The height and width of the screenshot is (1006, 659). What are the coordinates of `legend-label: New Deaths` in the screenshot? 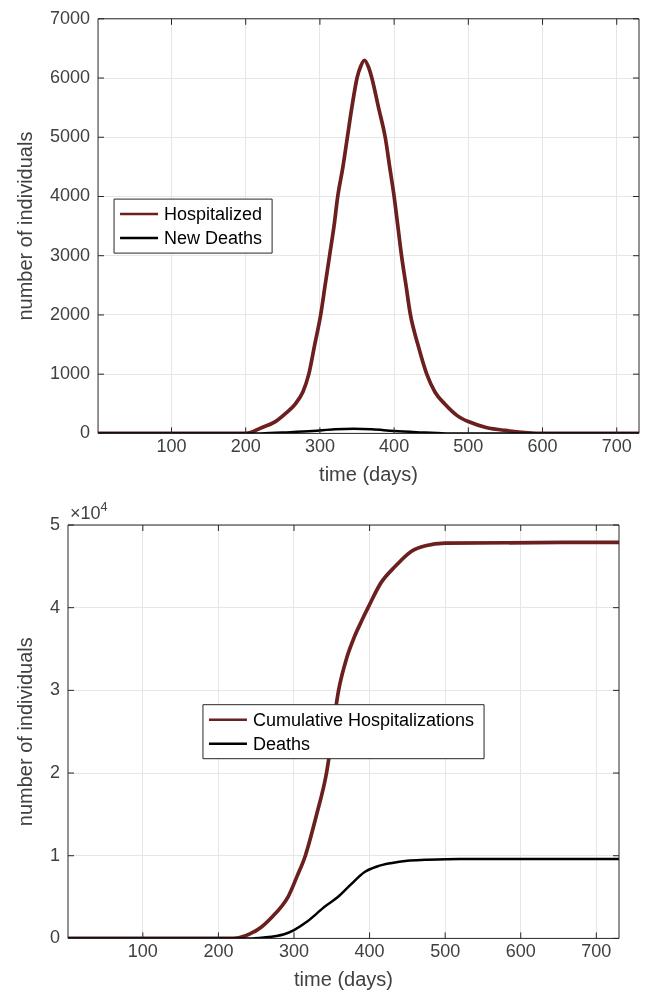 It's located at (213, 238).